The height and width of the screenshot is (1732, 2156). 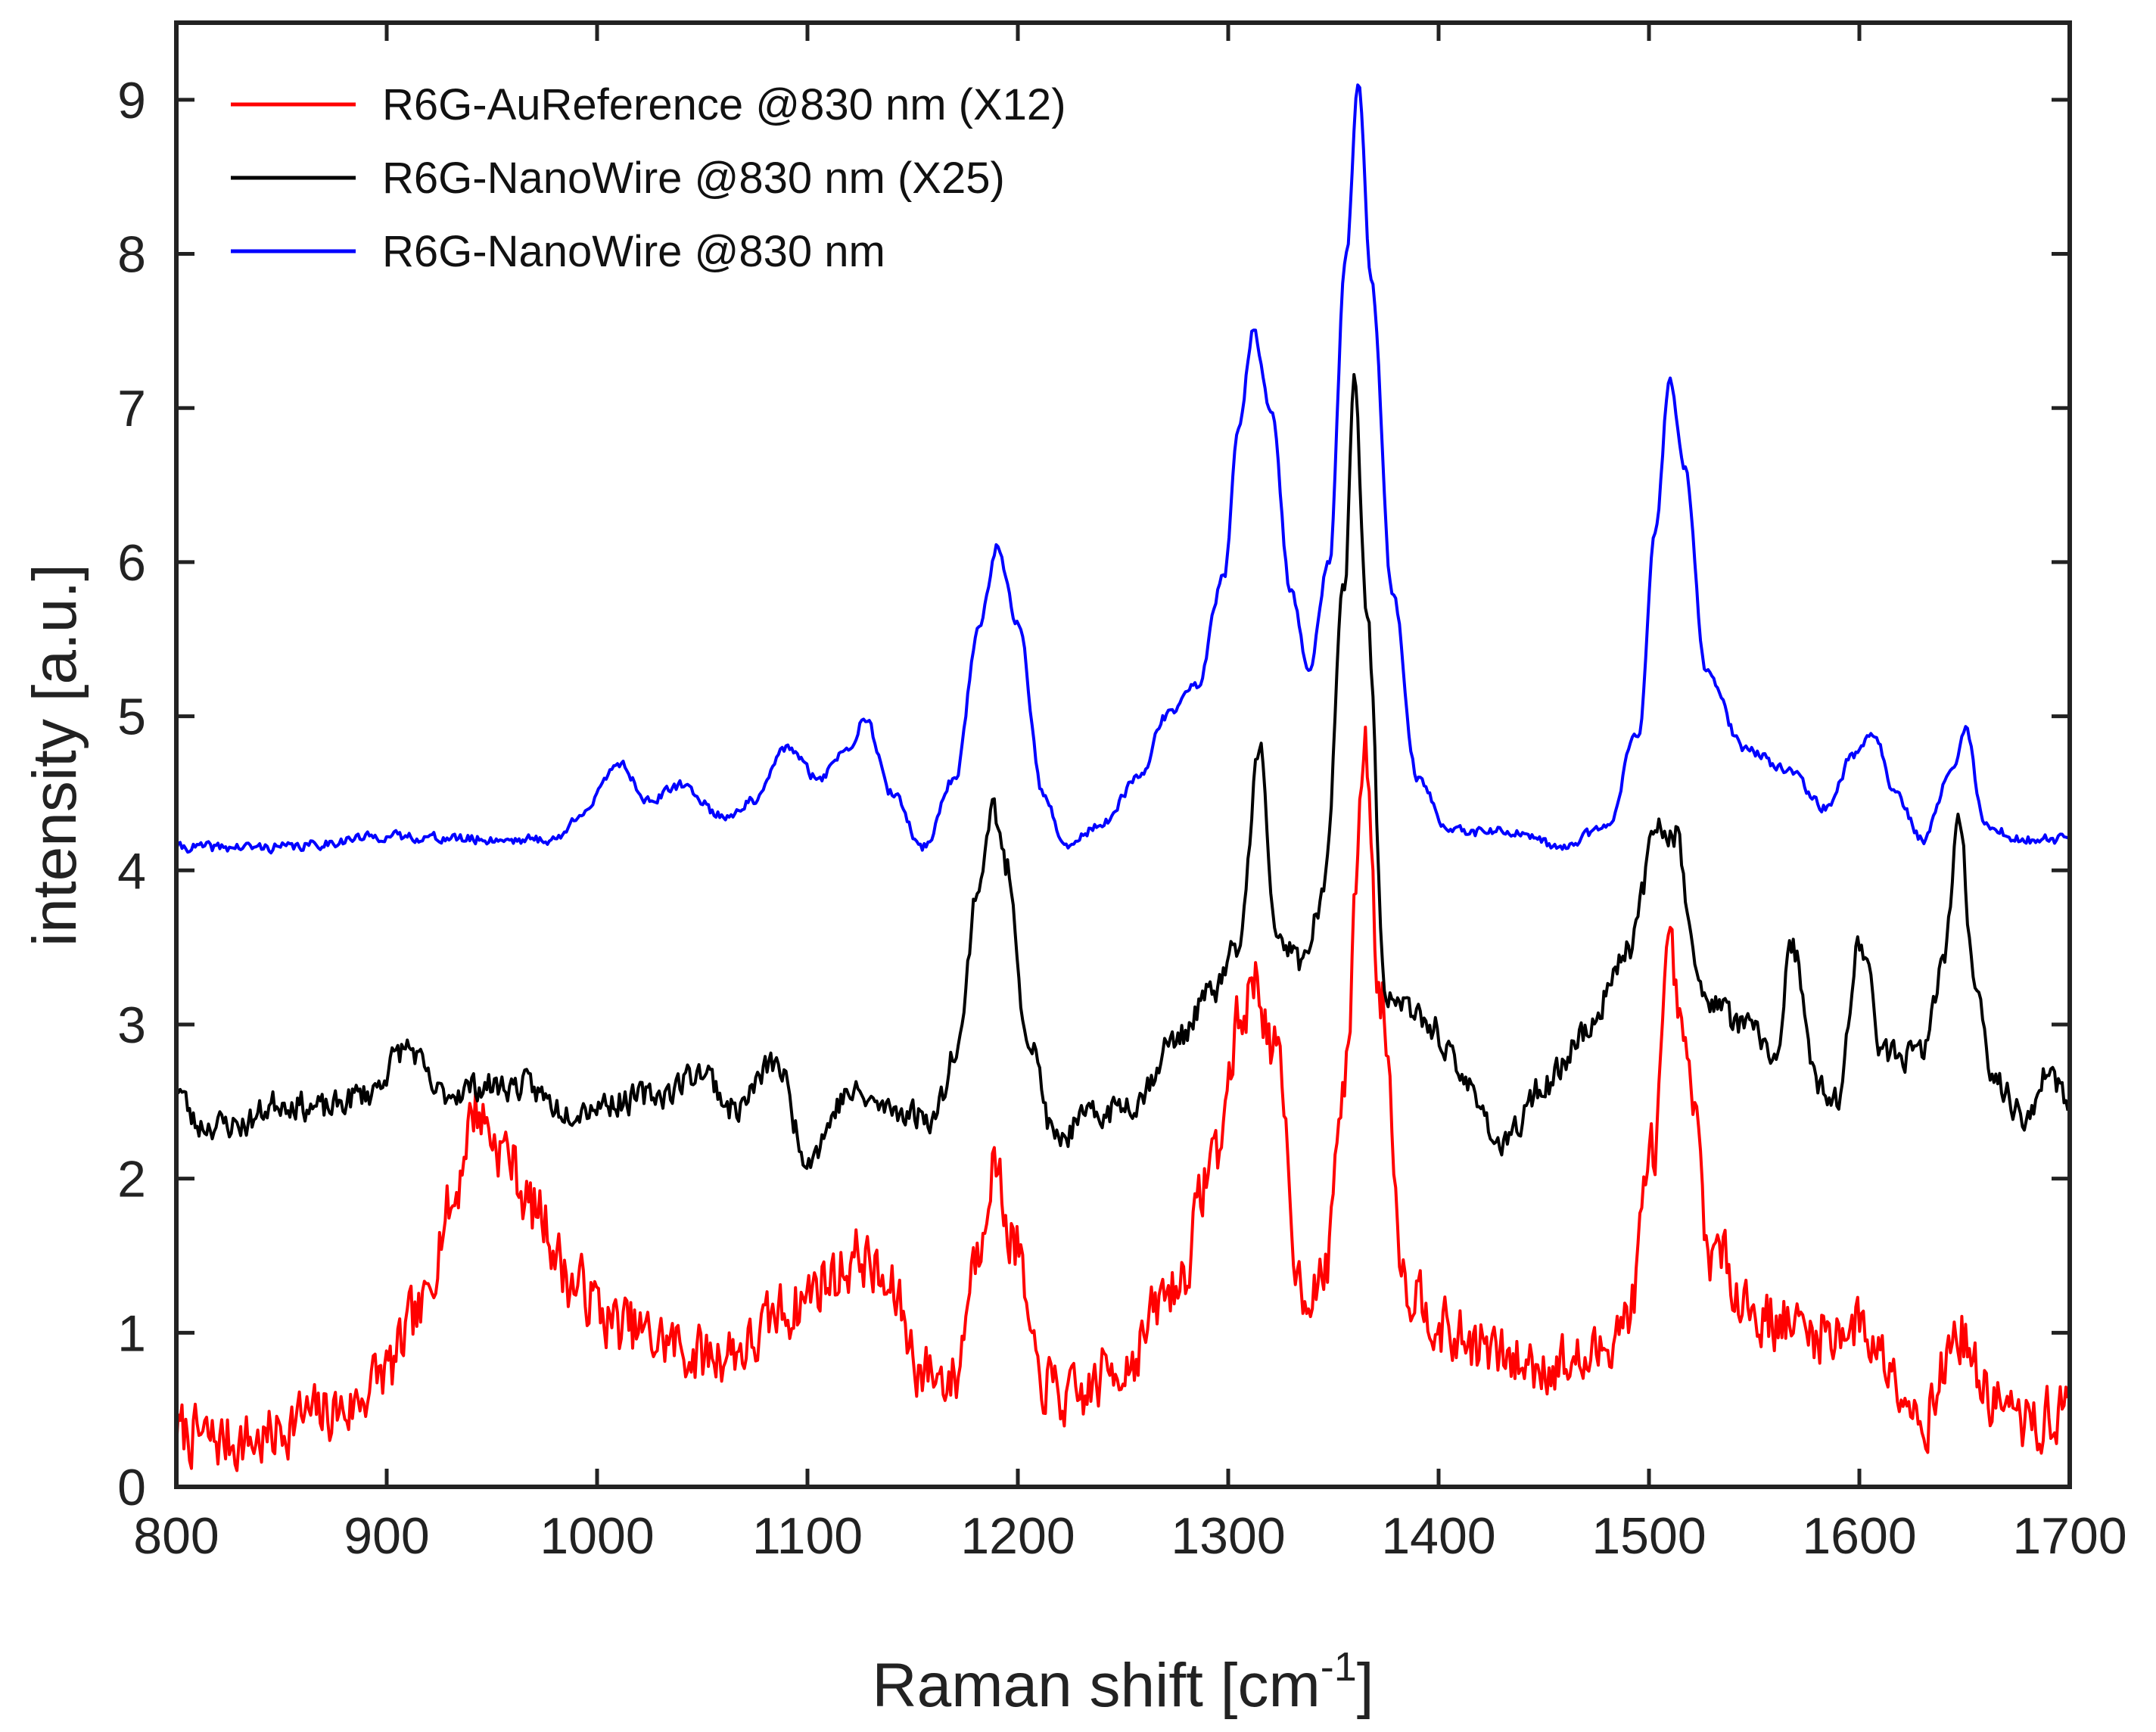 I want to click on x-tick-label-1000: 1000, so click(x=597, y=1536).